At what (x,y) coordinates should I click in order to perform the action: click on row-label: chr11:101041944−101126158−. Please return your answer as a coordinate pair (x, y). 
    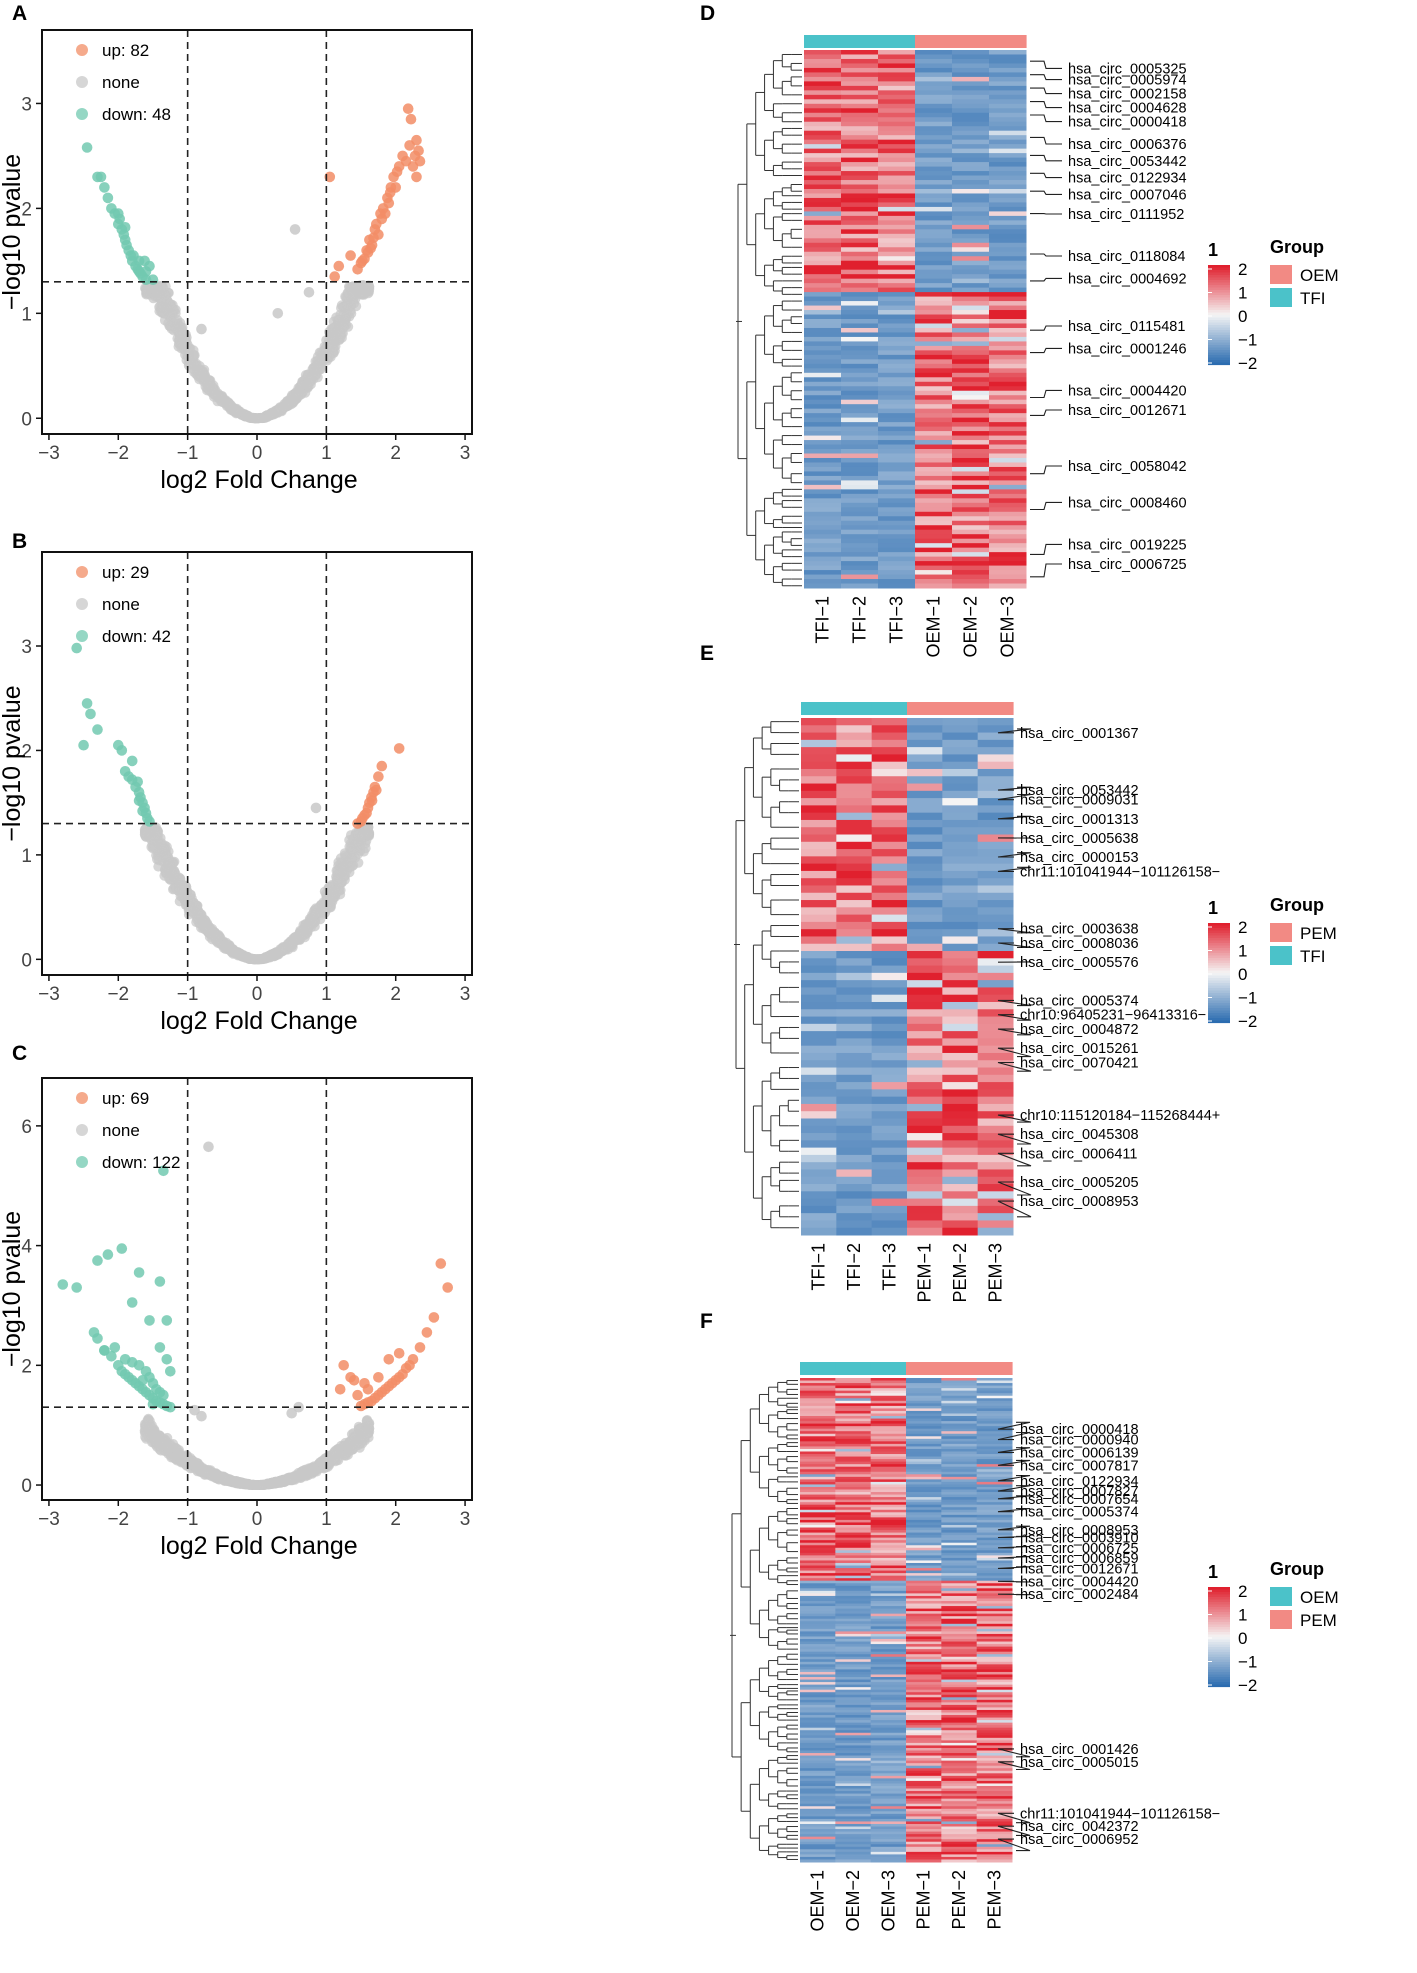
    Looking at the image, I should click on (1120, 872).